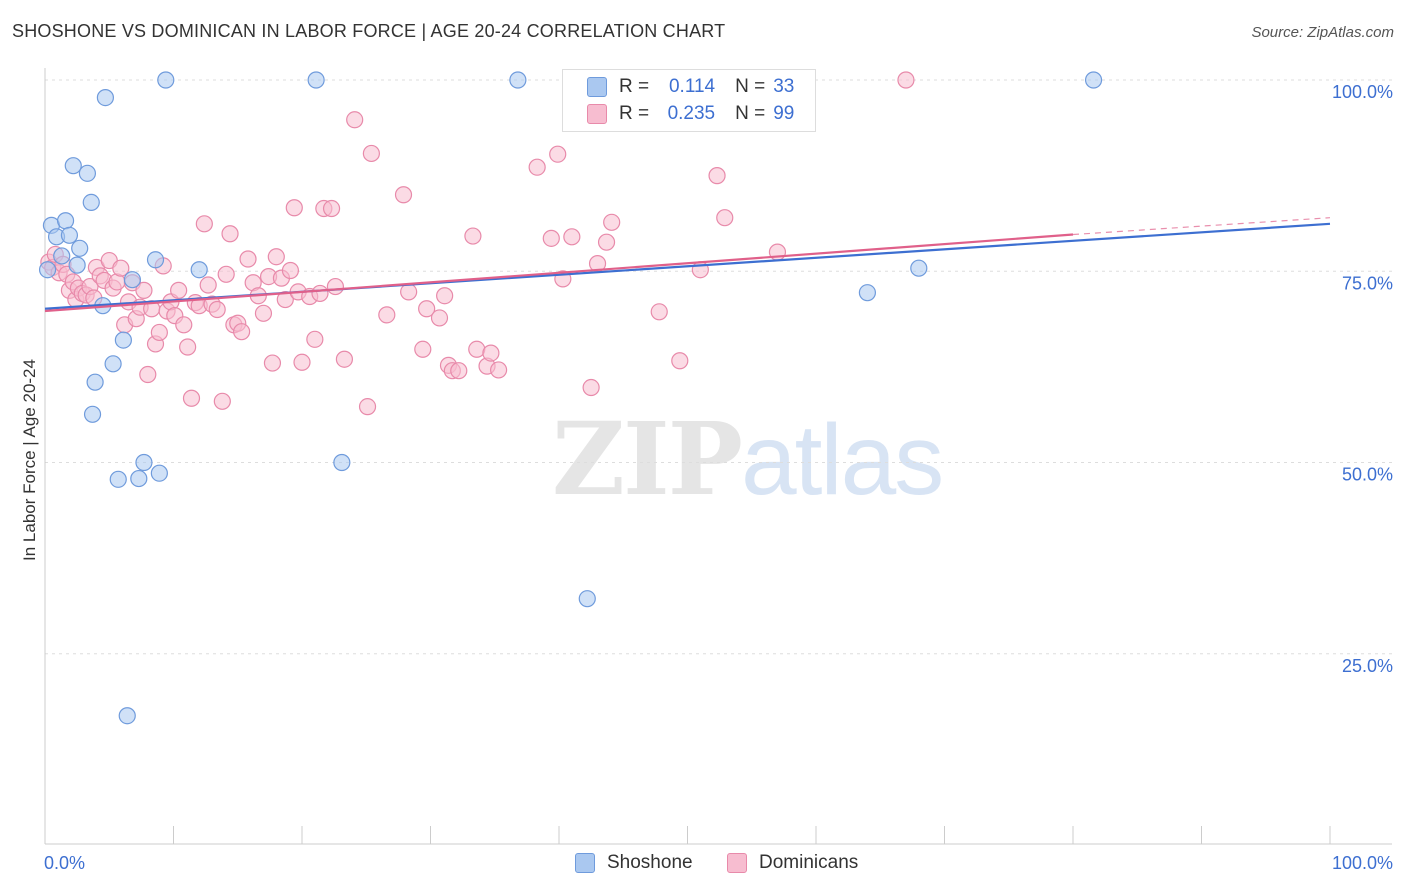  I want to click on y-tick-label: 75.0%, so click(1367, 283).